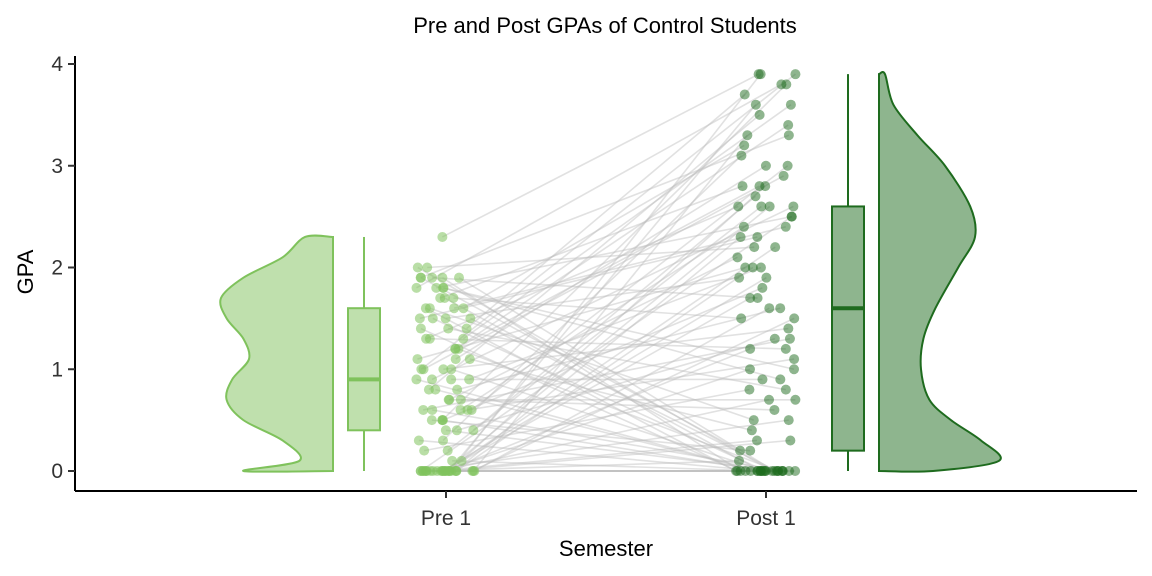  Describe the element at coordinates (276, 353) in the screenshot. I see `density-pre` at that location.